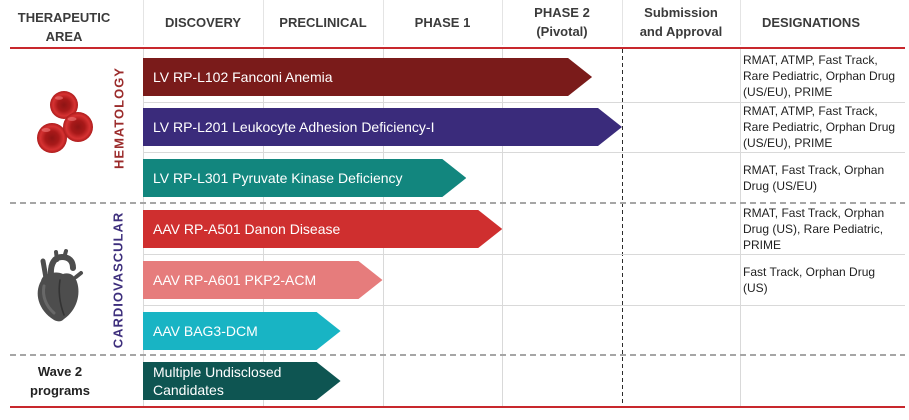 This screenshot has height=420, width=909. I want to click on area-label-hematology: HEMATOLOGY, so click(119, 118).